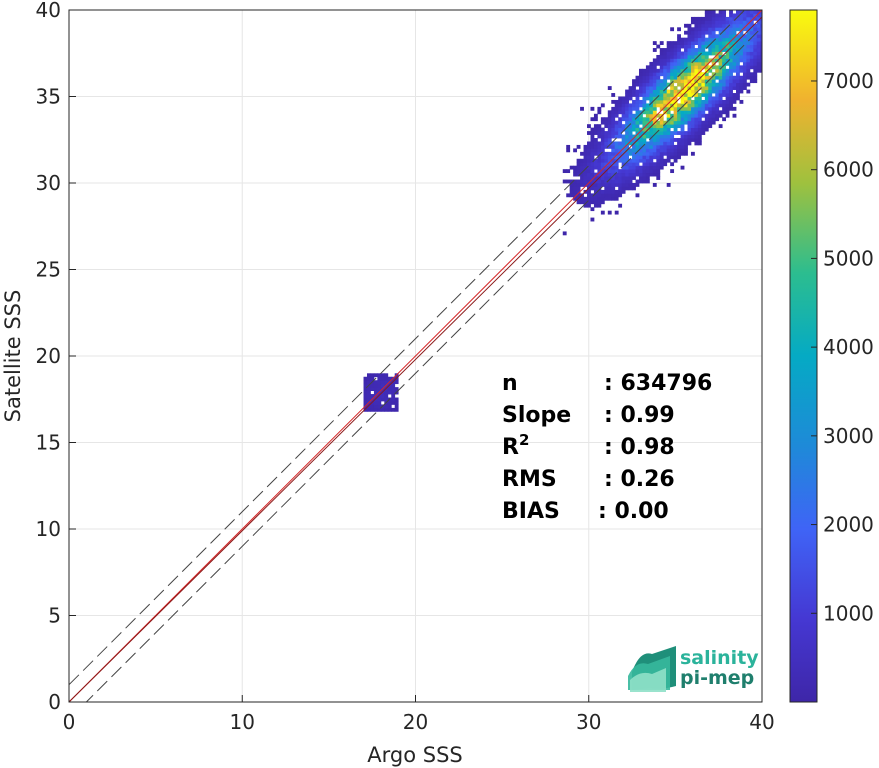  Describe the element at coordinates (658, 383) in the screenshot. I see `stat-value: : 634796` at that location.